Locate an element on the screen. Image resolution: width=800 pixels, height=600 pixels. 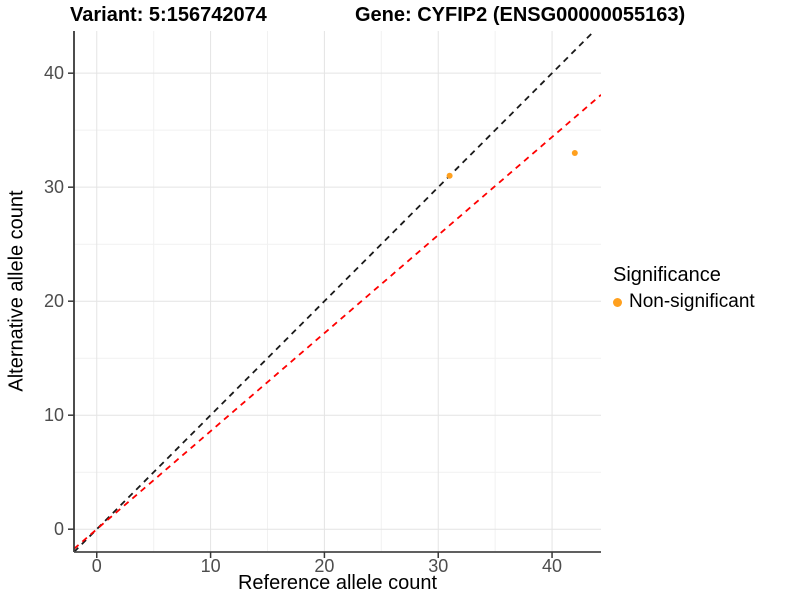
x-tick-label: 30 is located at coordinates (438, 566).